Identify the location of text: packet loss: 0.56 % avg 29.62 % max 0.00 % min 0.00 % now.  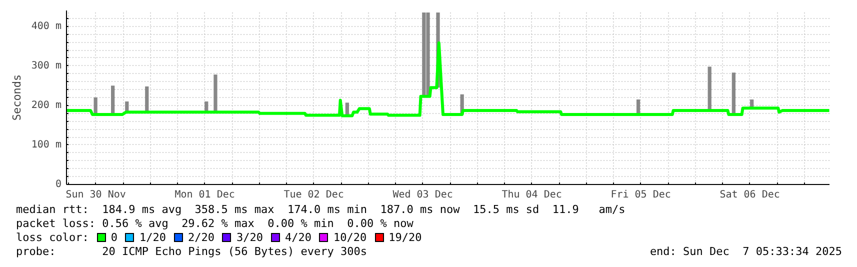
(215, 224).